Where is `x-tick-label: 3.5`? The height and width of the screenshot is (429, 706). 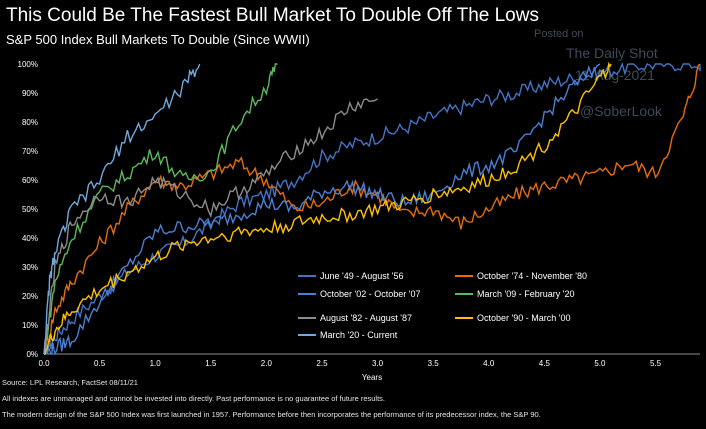
x-tick-label: 3.5 is located at coordinates (434, 363).